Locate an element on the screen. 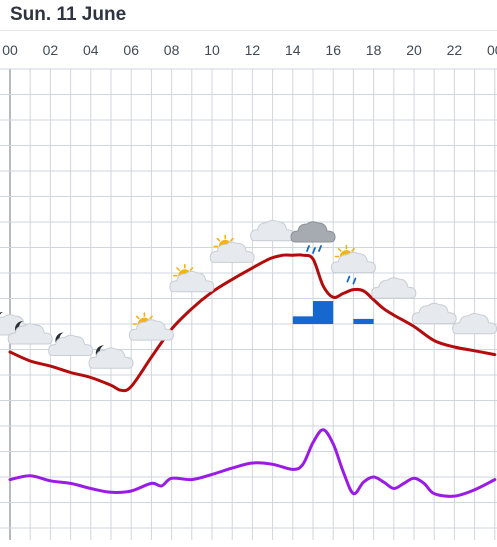 The width and height of the screenshot is (497, 547). hour-tick-label: 18 is located at coordinates (374, 50).